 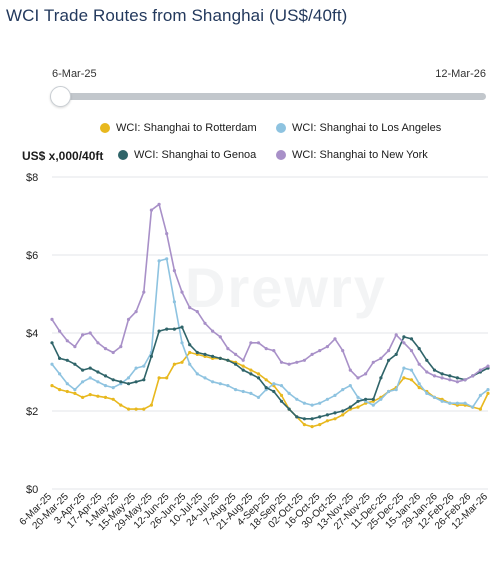 I want to click on legend-item-genoa: WCI: Shanghai to Genoa, so click(x=187, y=155).